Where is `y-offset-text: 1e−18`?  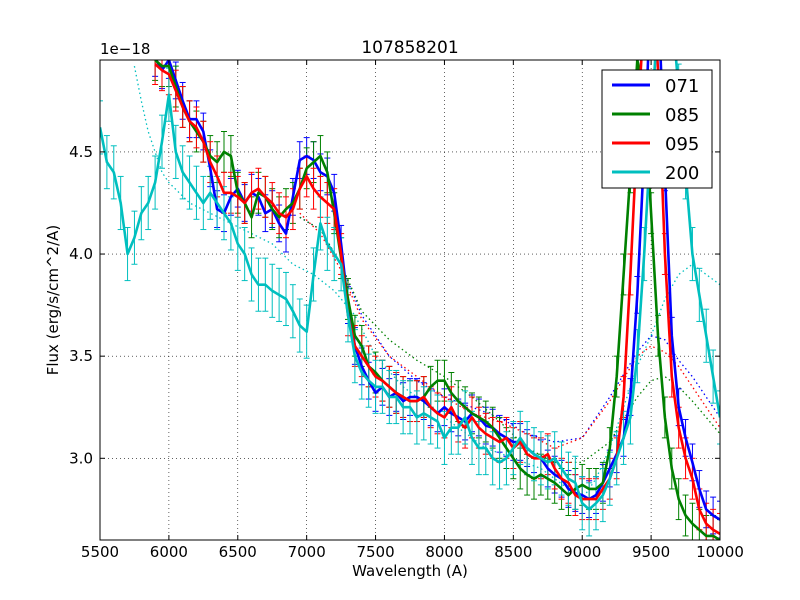 y-offset-text: 1e−18 is located at coordinates (125, 49).